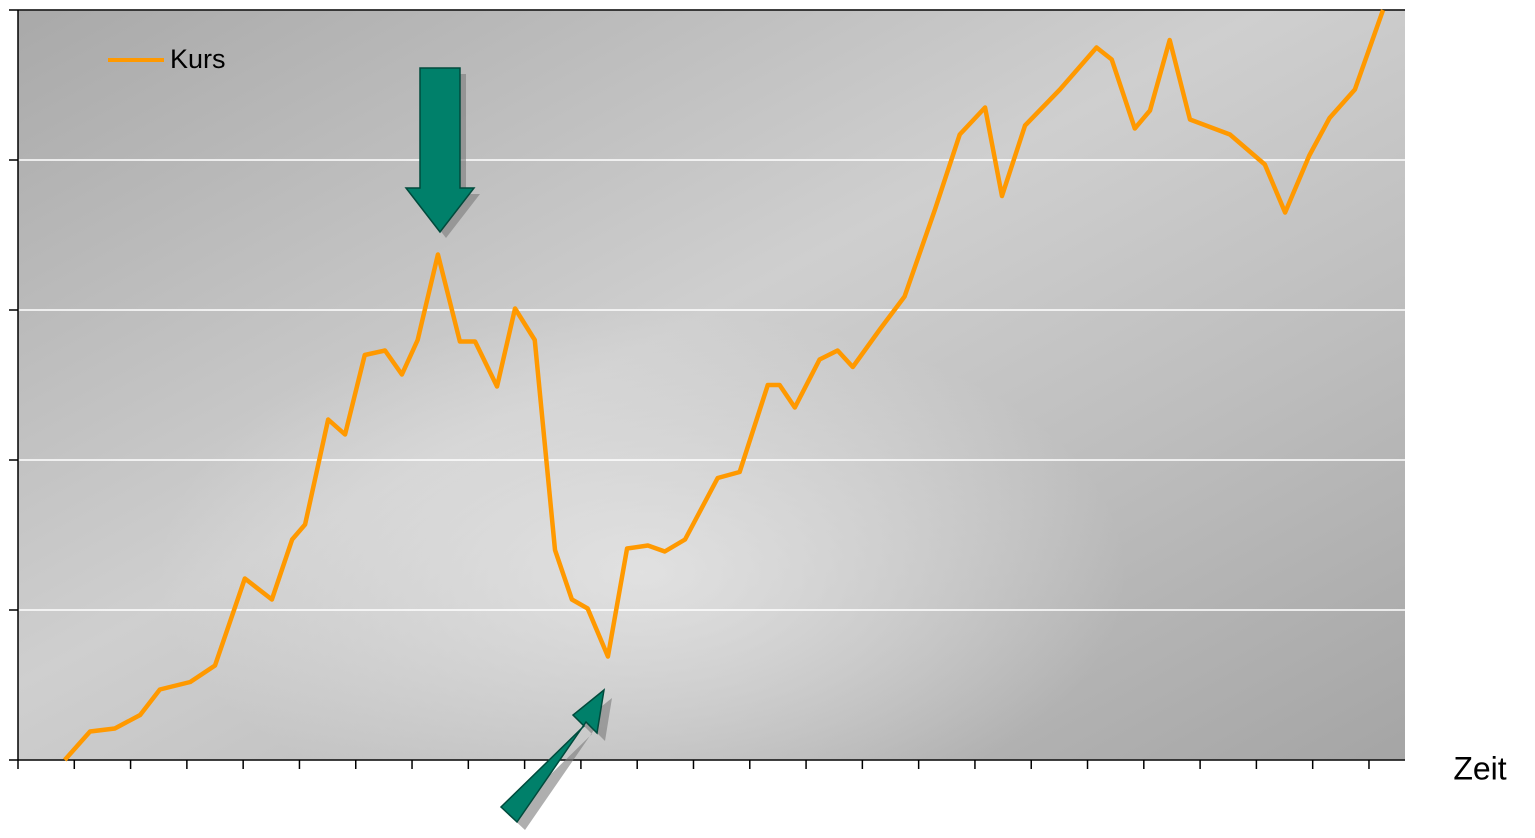 This screenshot has height=838, width=1535. I want to click on arrow-up, so click(555, 759).